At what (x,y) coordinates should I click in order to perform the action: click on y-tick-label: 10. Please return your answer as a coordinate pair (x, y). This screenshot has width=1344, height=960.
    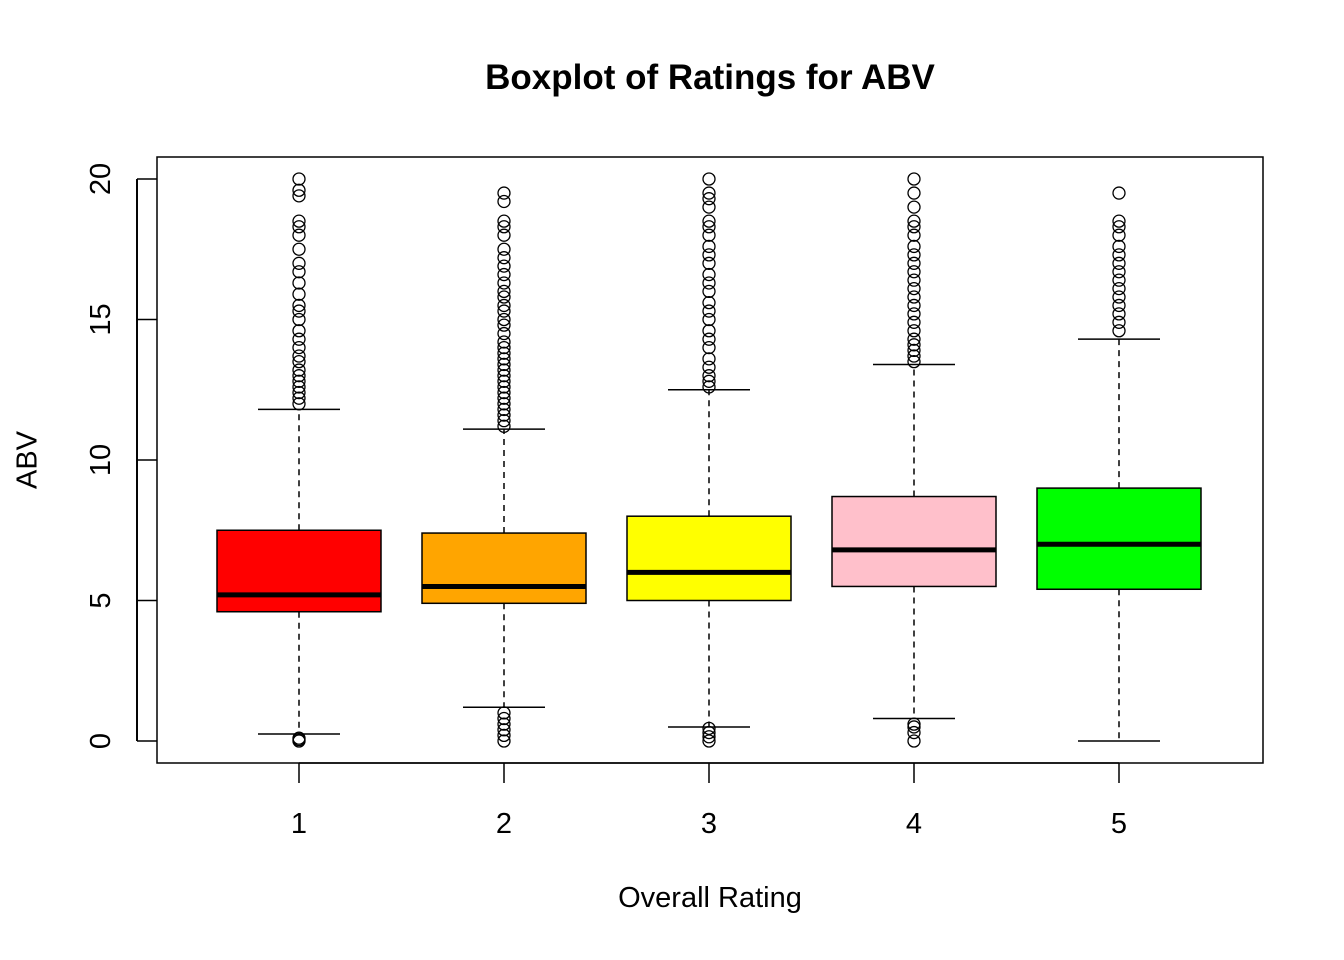
    Looking at the image, I should click on (101, 460).